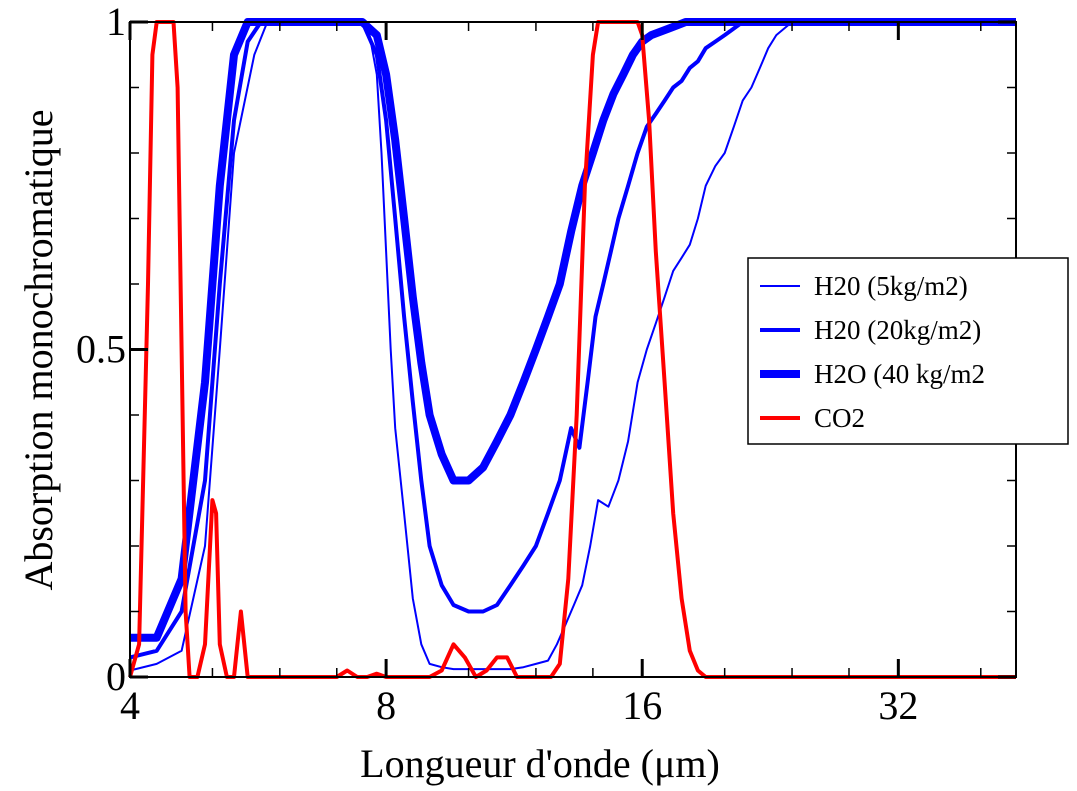 The height and width of the screenshot is (791, 1077). Describe the element at coordinates (898, 705) in the screenshot. I see `x-tick-label: 32` at that location.